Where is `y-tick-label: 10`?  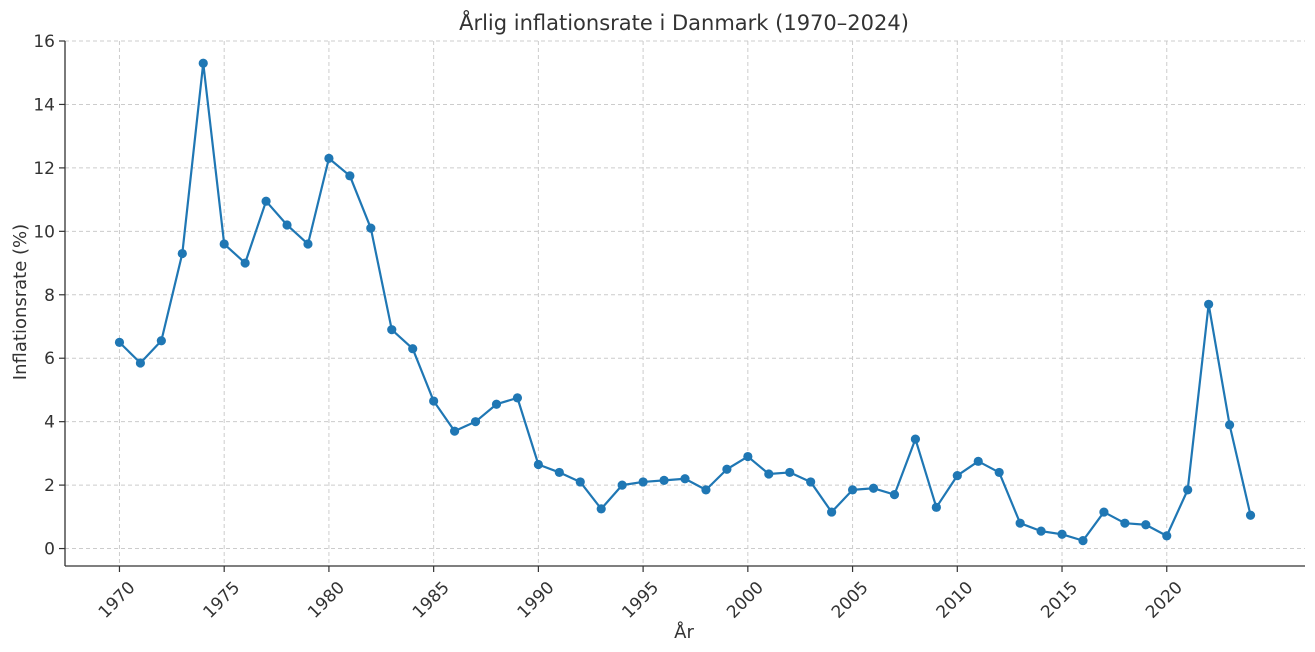 y-tick-label: 10 is located at coordinates (44, 232).